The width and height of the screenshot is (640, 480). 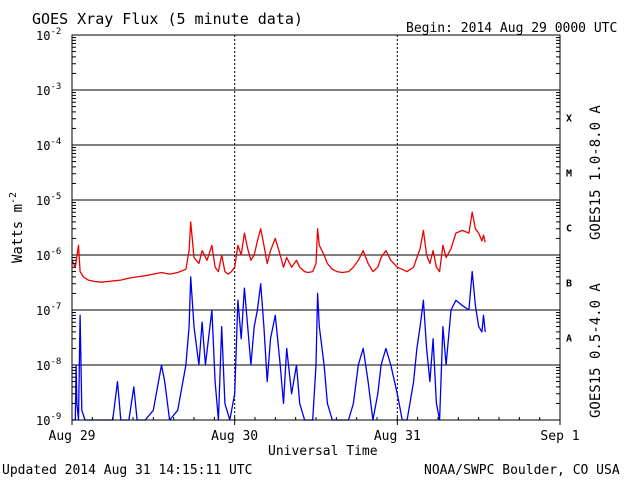 I want to click on y-tick-label: 10⁻³, so click(x=48, y=90).